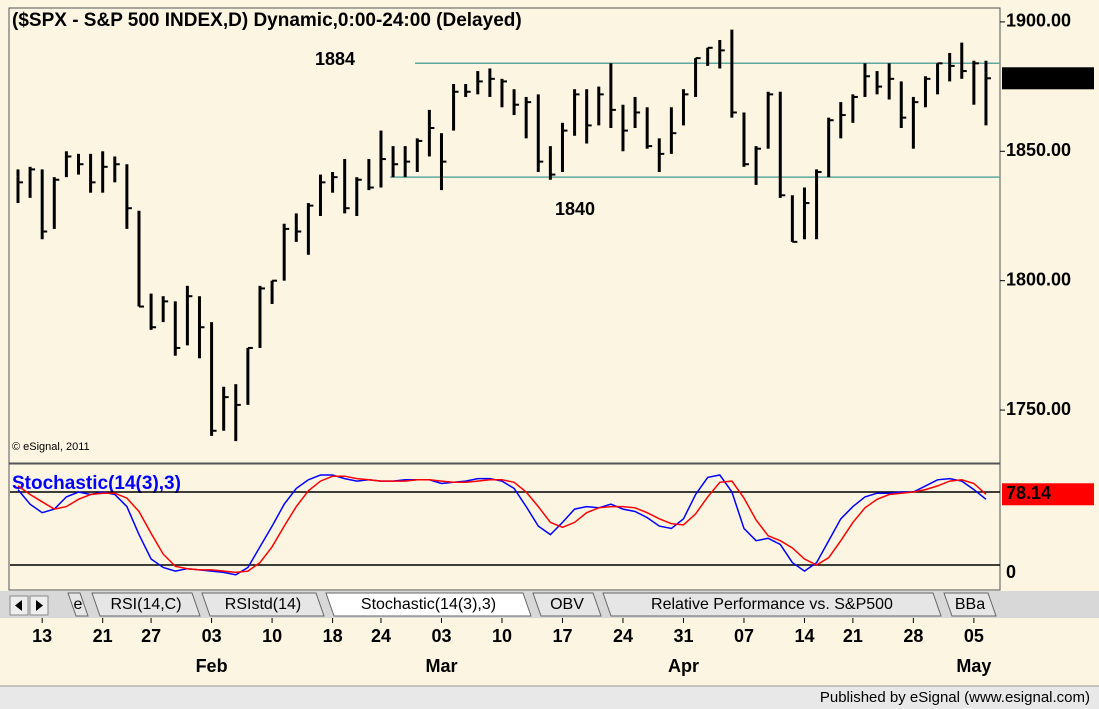 This screenshot has width=1099, height=709. I want to click on x-tick-label: 17, so click(562, 636).